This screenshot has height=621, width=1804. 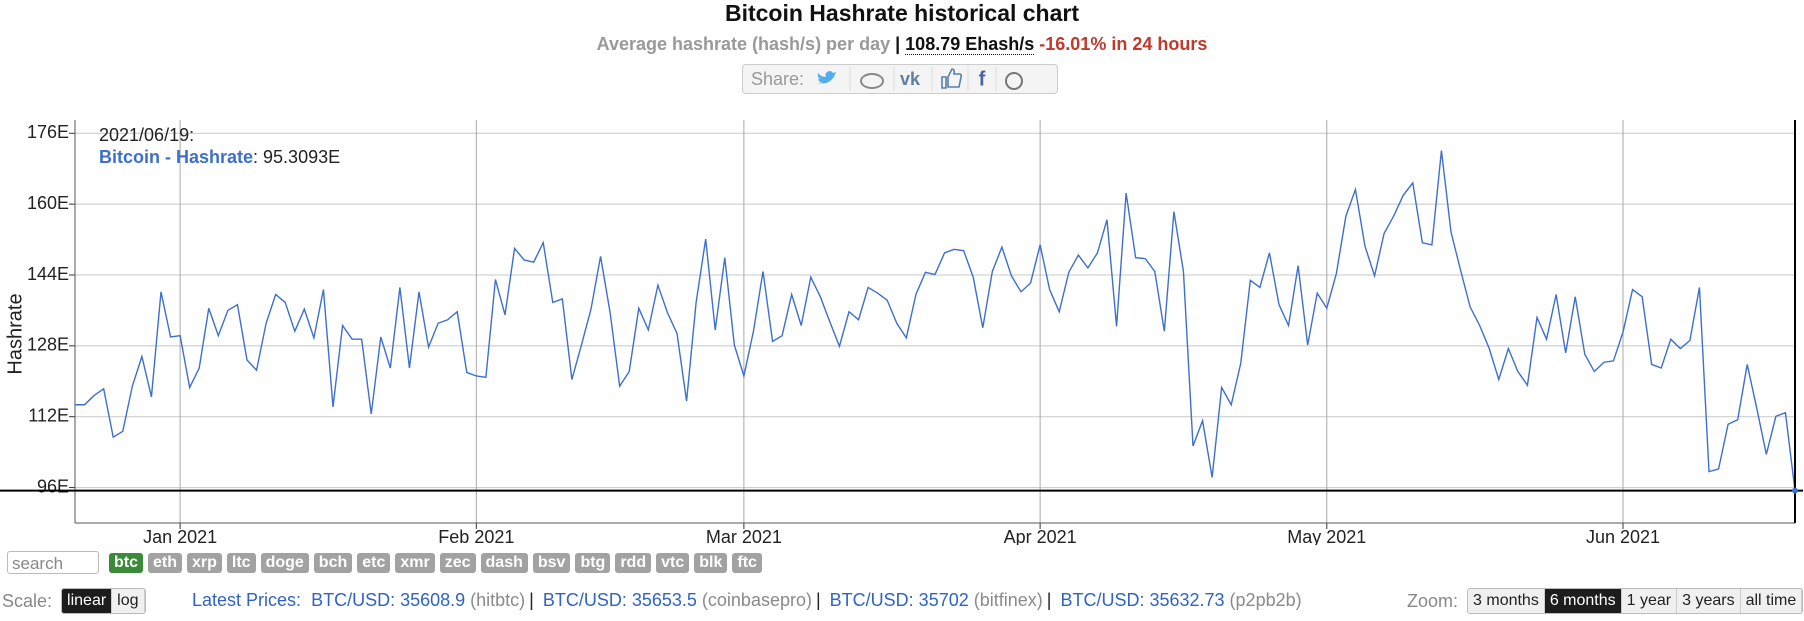 I want to click on share-bar: Share: vk f, so click(x=900, y=79).